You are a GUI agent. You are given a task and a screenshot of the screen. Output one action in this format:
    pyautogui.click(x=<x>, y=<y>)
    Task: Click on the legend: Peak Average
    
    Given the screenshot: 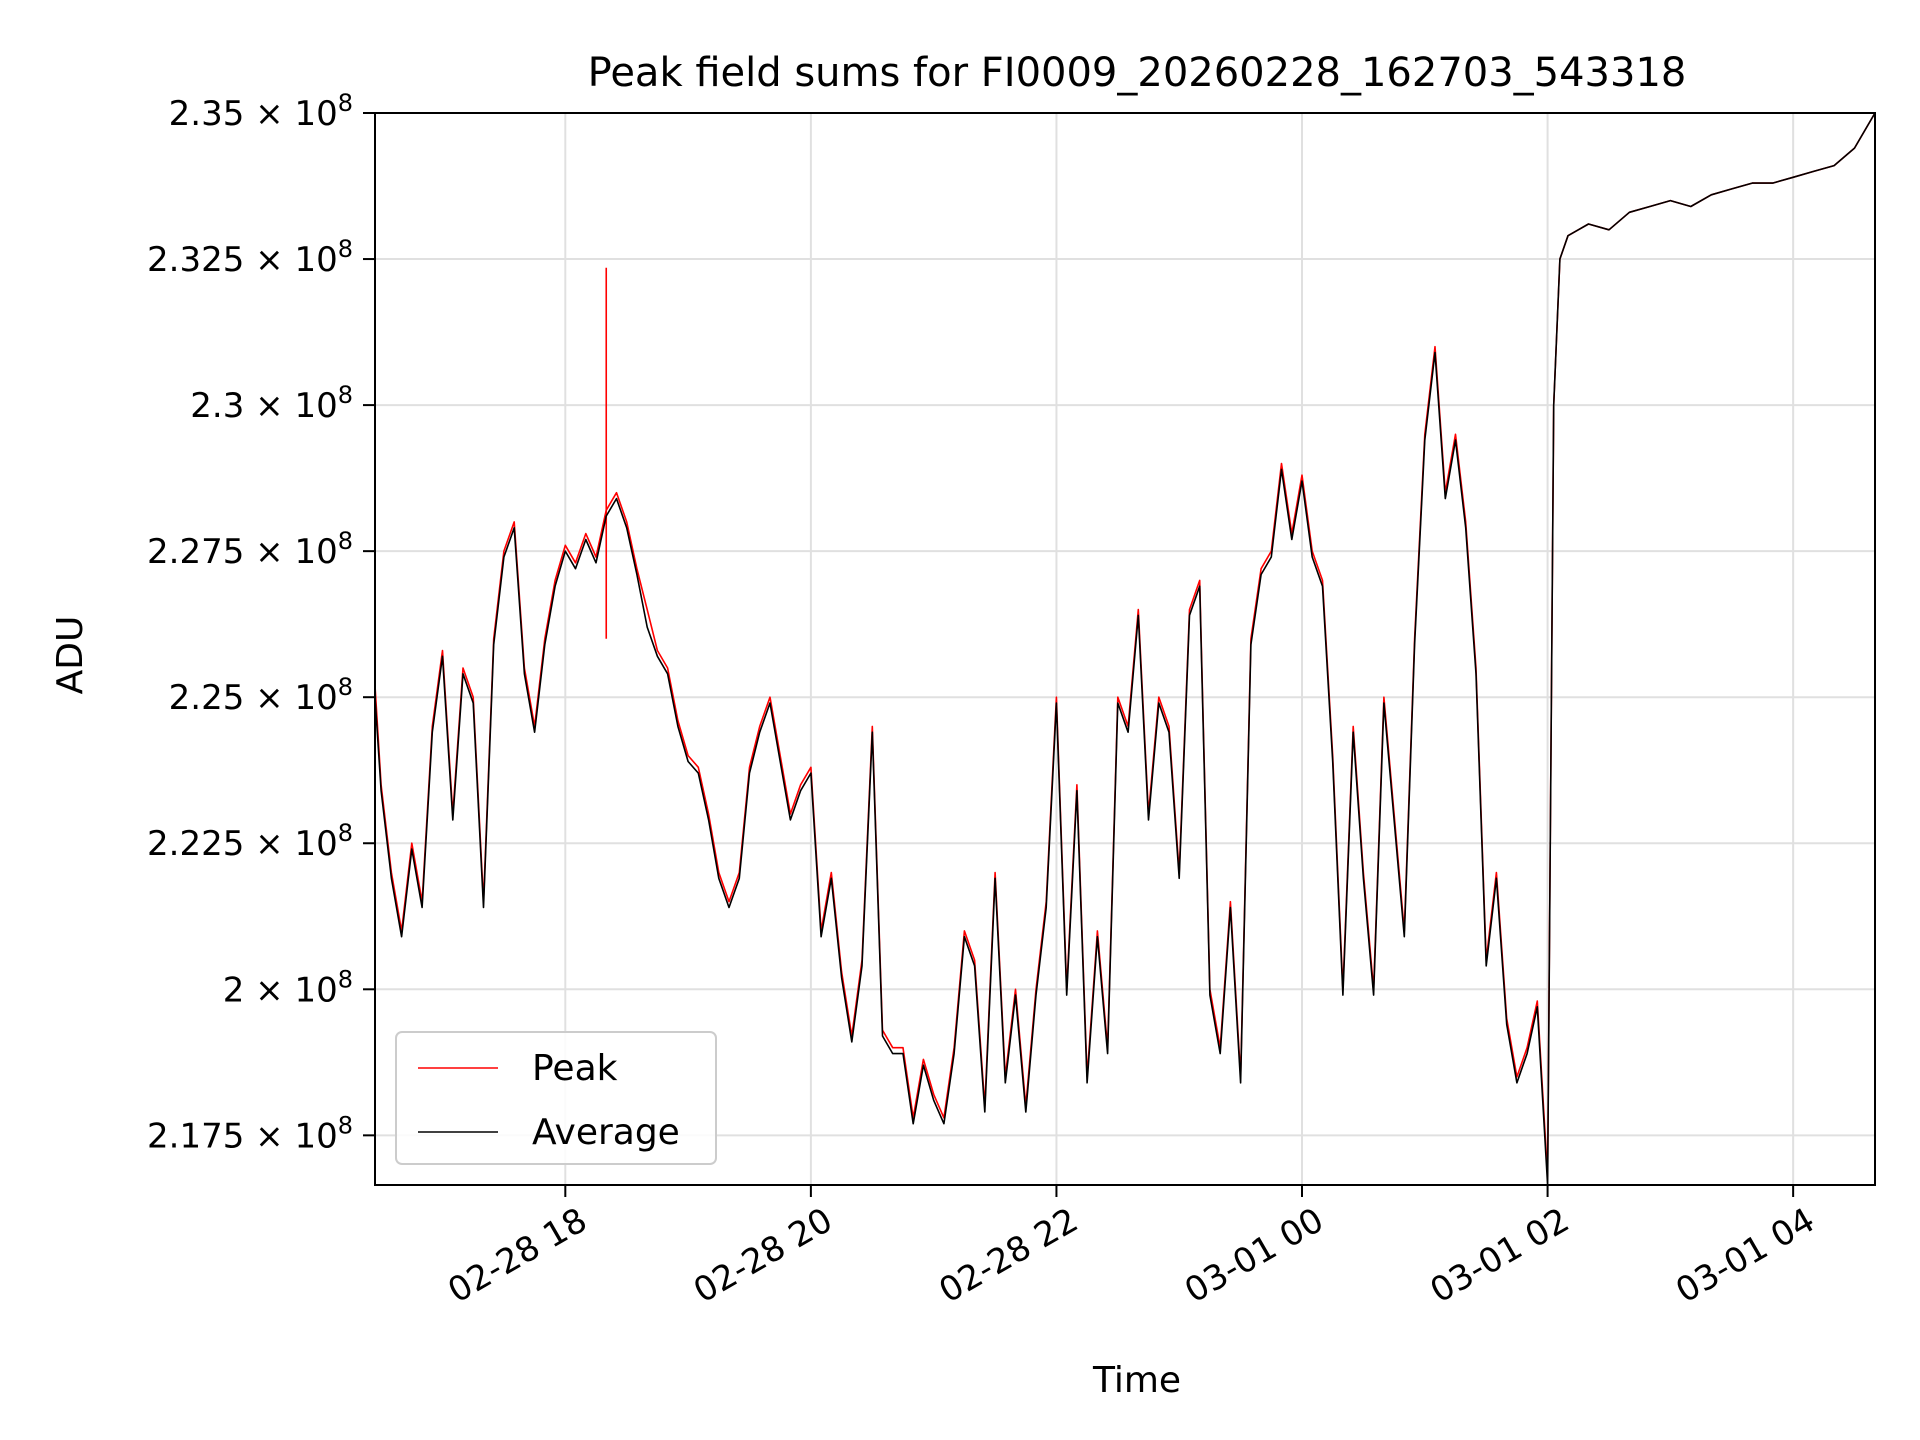 What is the action you would take?
    pyautogui.click(x=556, y=1098)
    